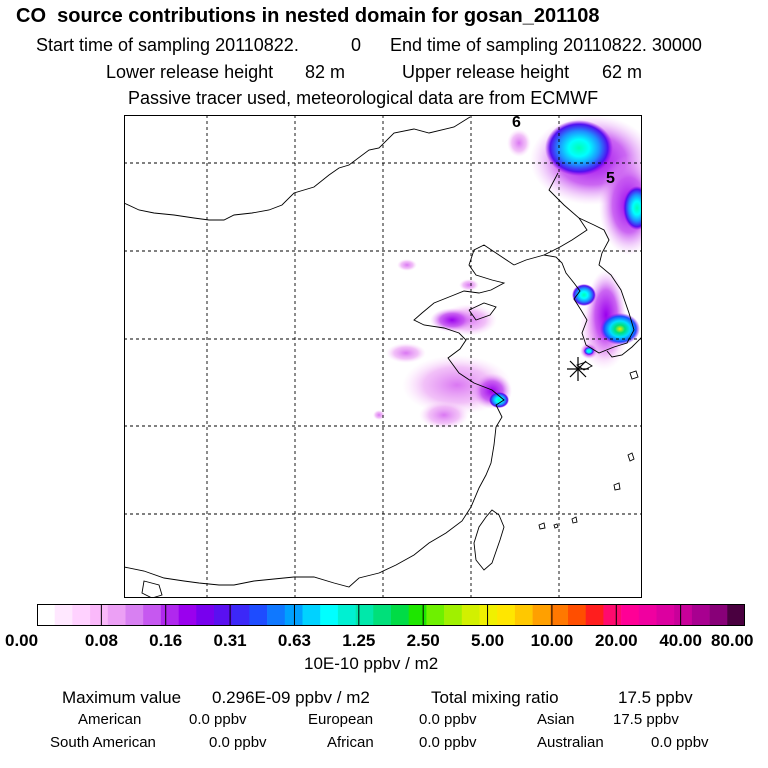 The width and height of the screenshot is (768, 768). What do you see at coordinates (110, 719) in the screenshot?
I see `region-american-name: American` at bounding box center [110, 719].